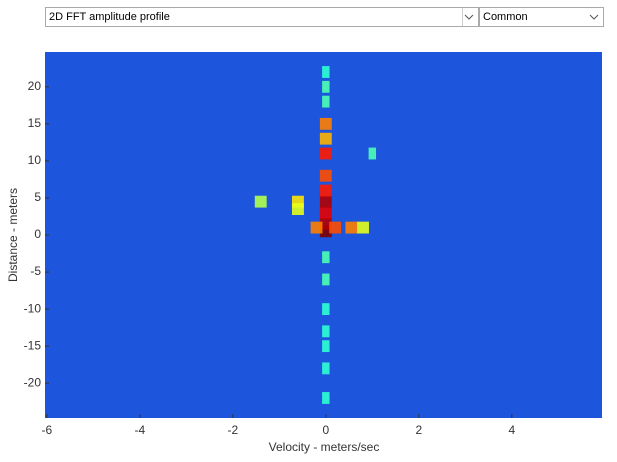 The width and height of the screenshot is (617, 462). Describe the element at coordinates (35, 160) in the screenshot. I see `y-tick-label: 10` at that location.